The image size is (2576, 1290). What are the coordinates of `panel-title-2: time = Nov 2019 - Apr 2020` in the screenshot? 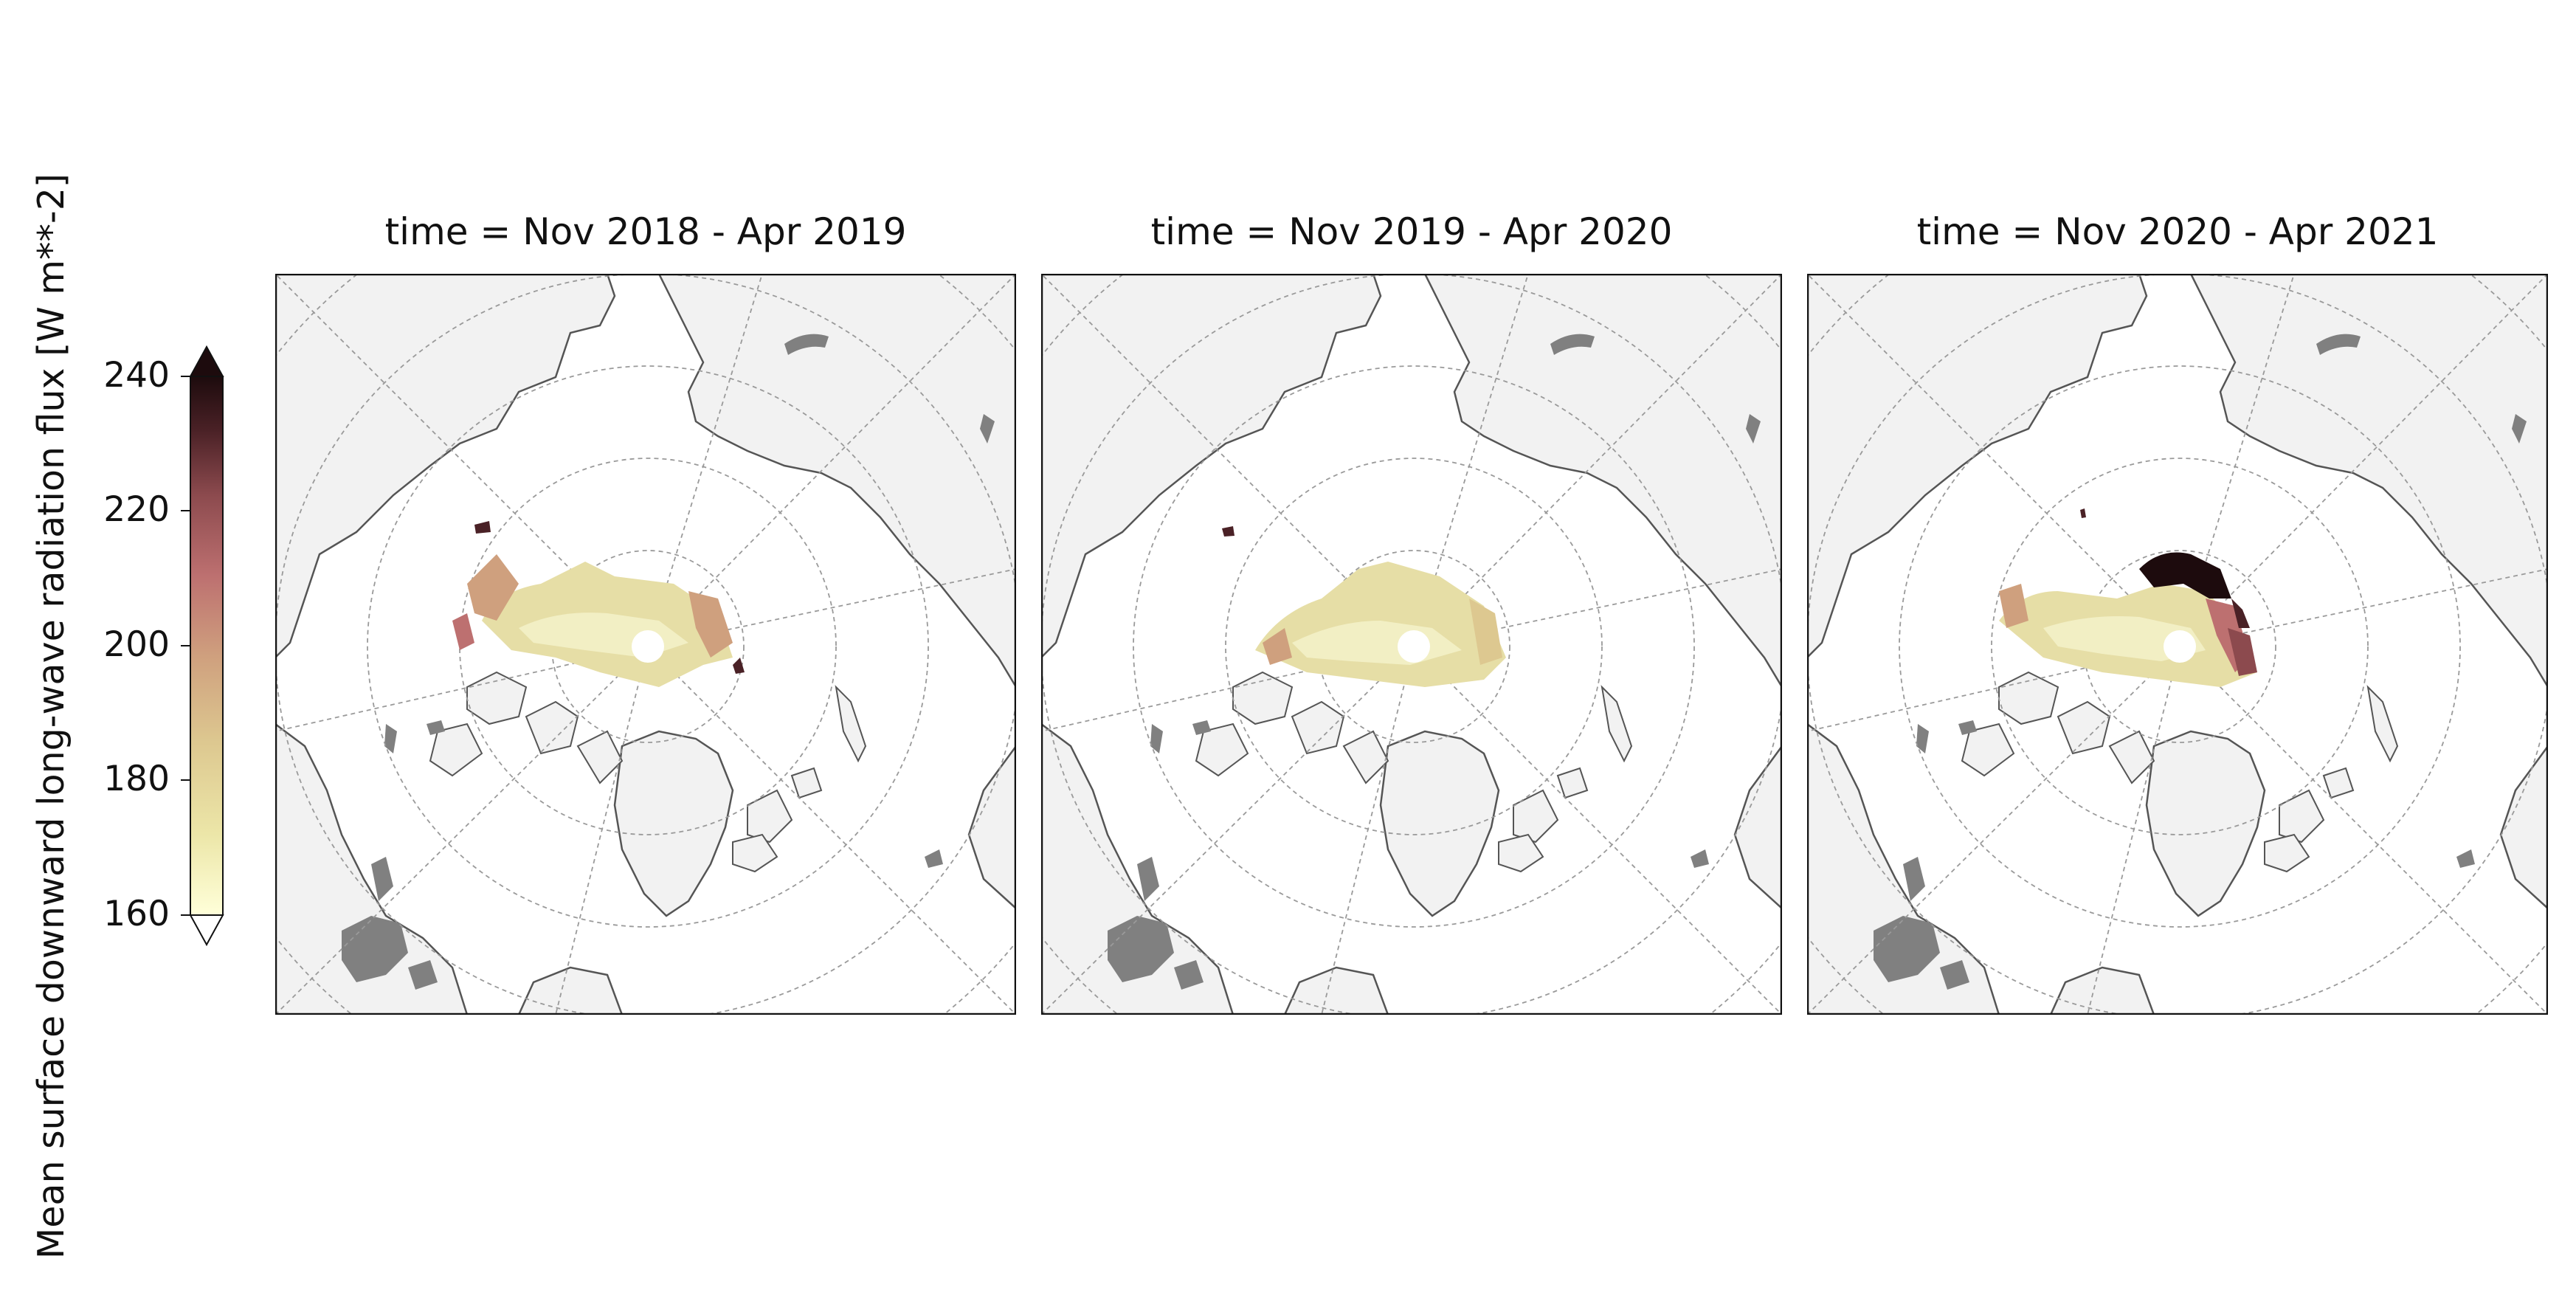 It's located at (1411, 231).